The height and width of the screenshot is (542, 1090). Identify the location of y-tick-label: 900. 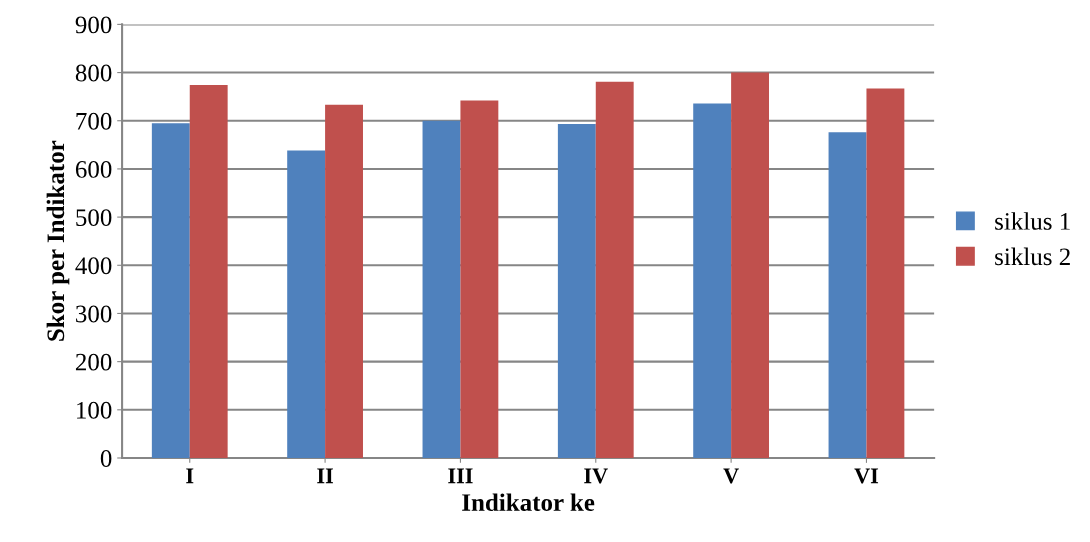
(93, 25).